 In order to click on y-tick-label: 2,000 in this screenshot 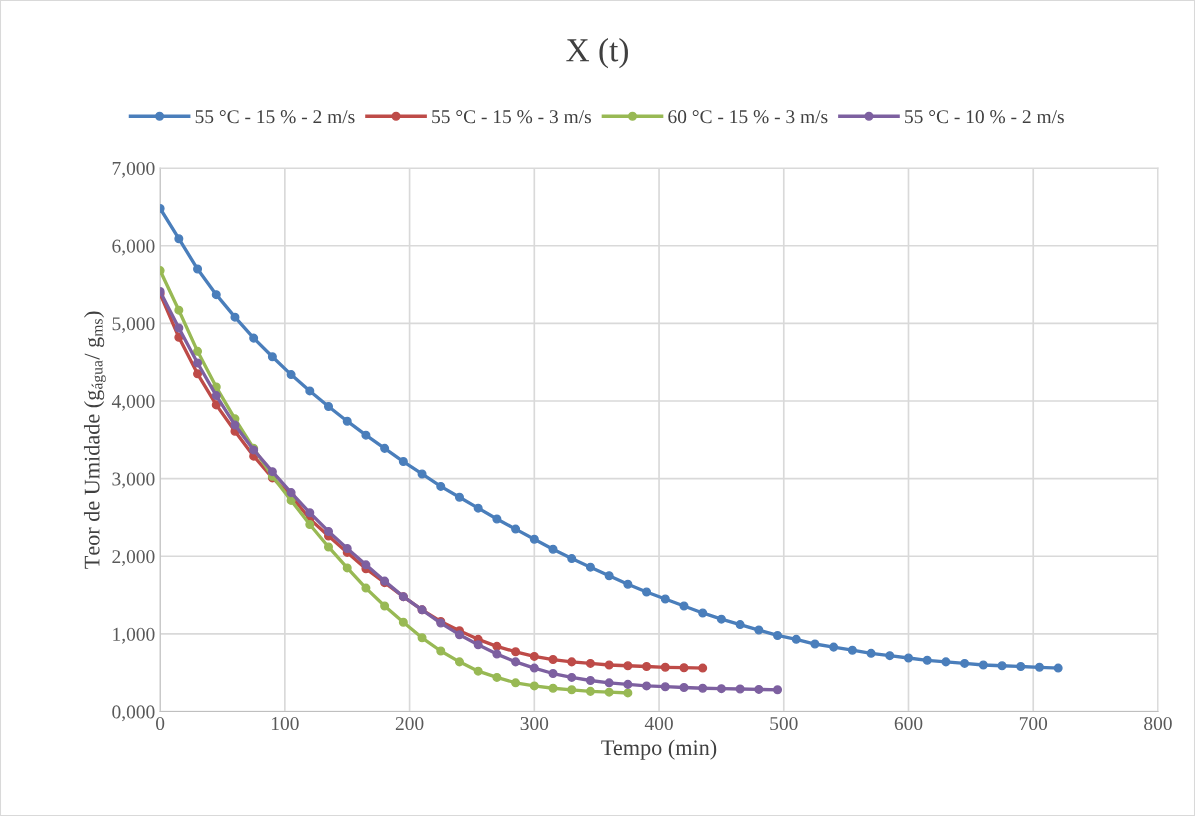, I will do `click(133, 558)`.